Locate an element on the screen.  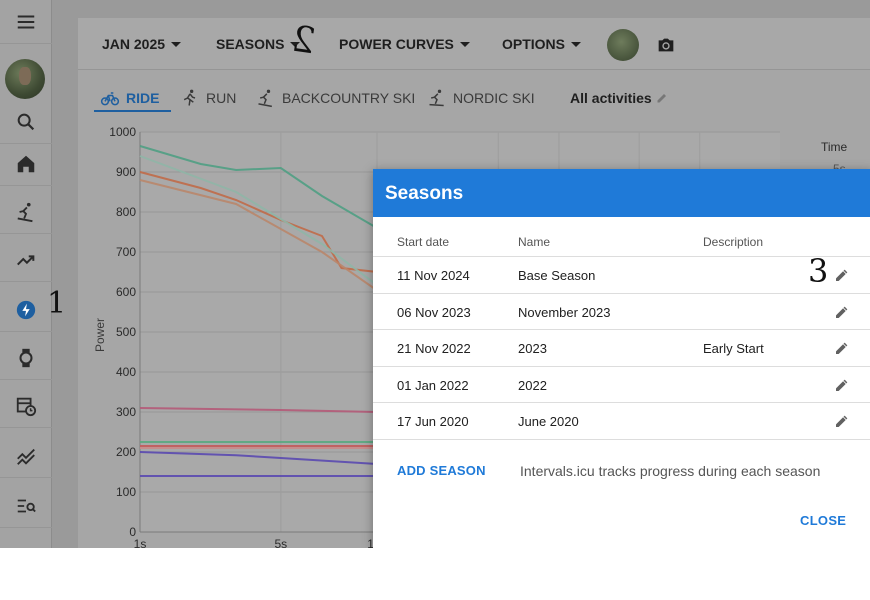
tab-backcountry-ski: BACKCOUNTRY SKI is located at coordinates (335, 98).